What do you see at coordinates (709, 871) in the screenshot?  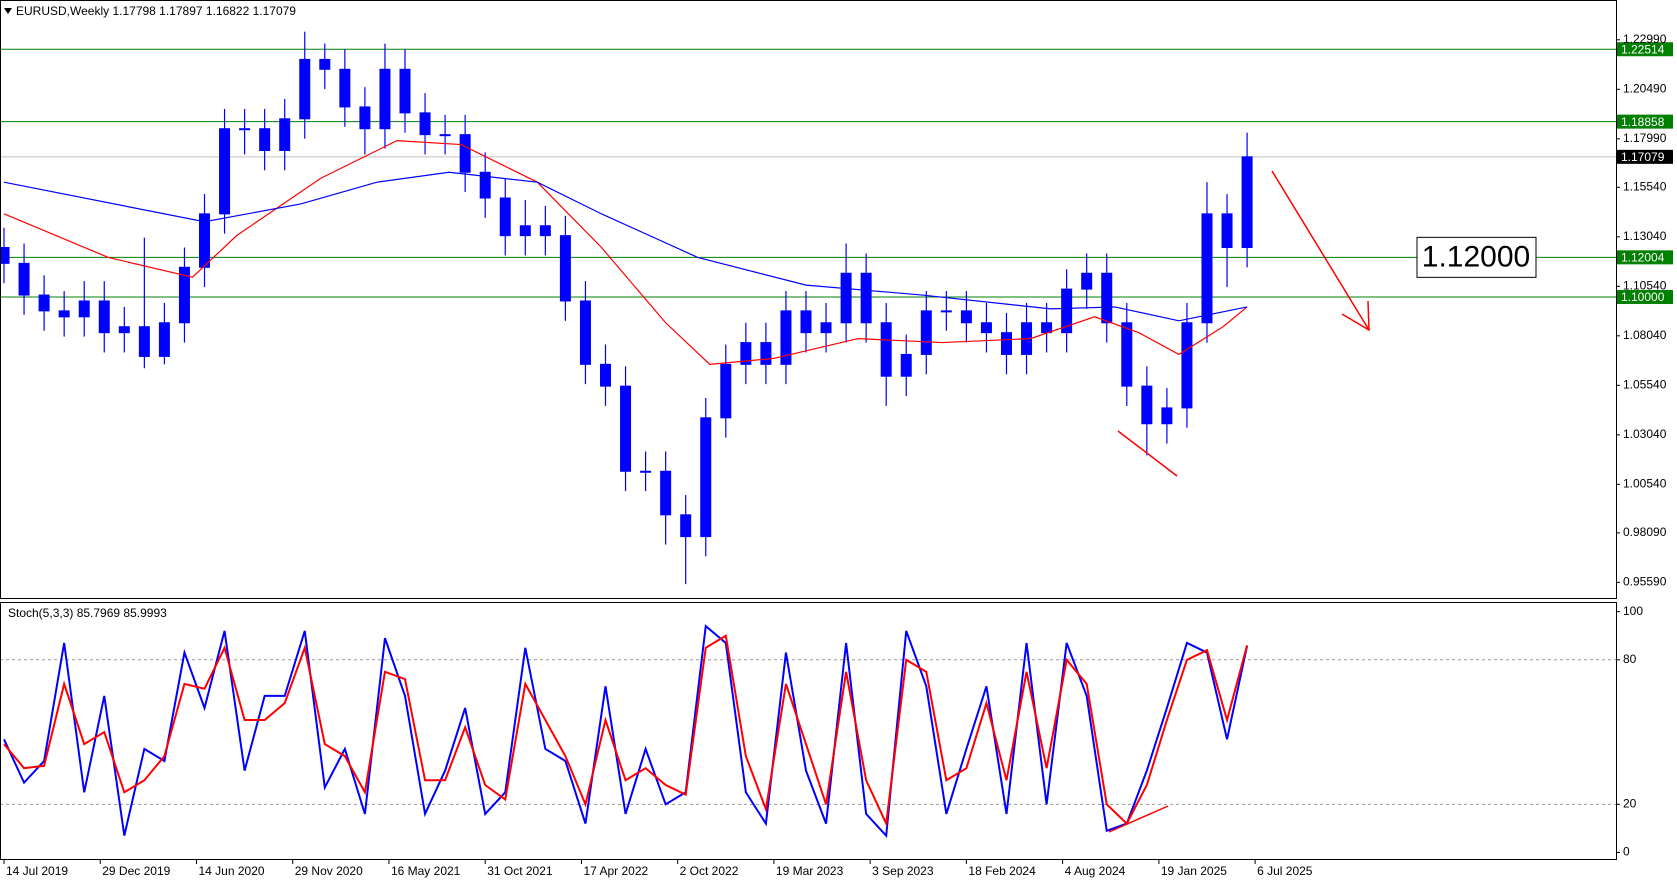 I see `x-tick-label: 2 Oct 2022` at bounding box center [709, 871].